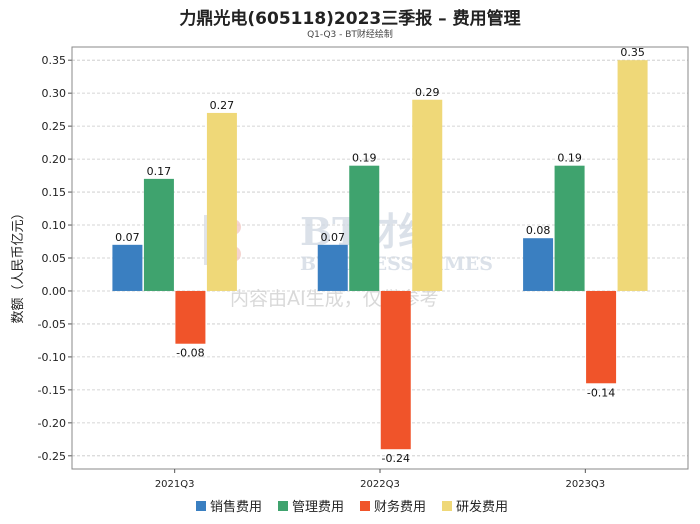 The image size is (700, 524). Describe the element at coordinates (190, 353) in the screenshot. I see `data-label: -0.08` at that location.